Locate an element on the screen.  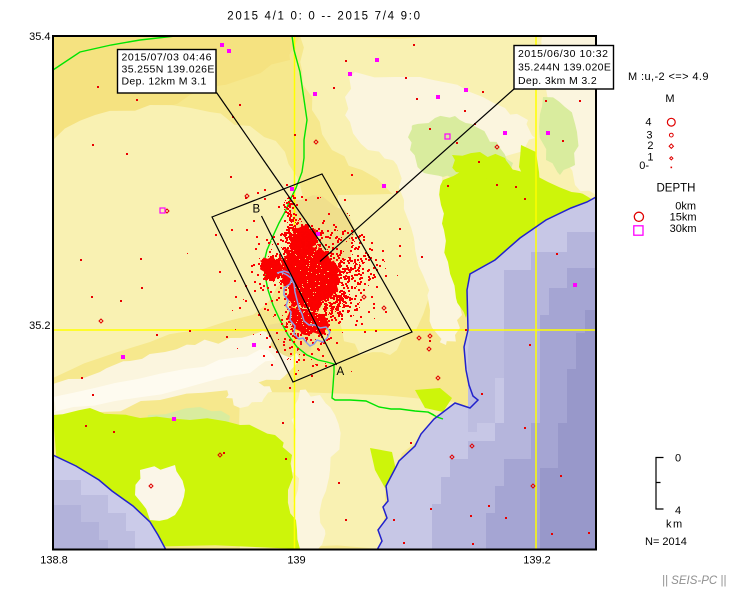
svg-text: 2015/07/03 04:46 is located at coordinates (167, 58).